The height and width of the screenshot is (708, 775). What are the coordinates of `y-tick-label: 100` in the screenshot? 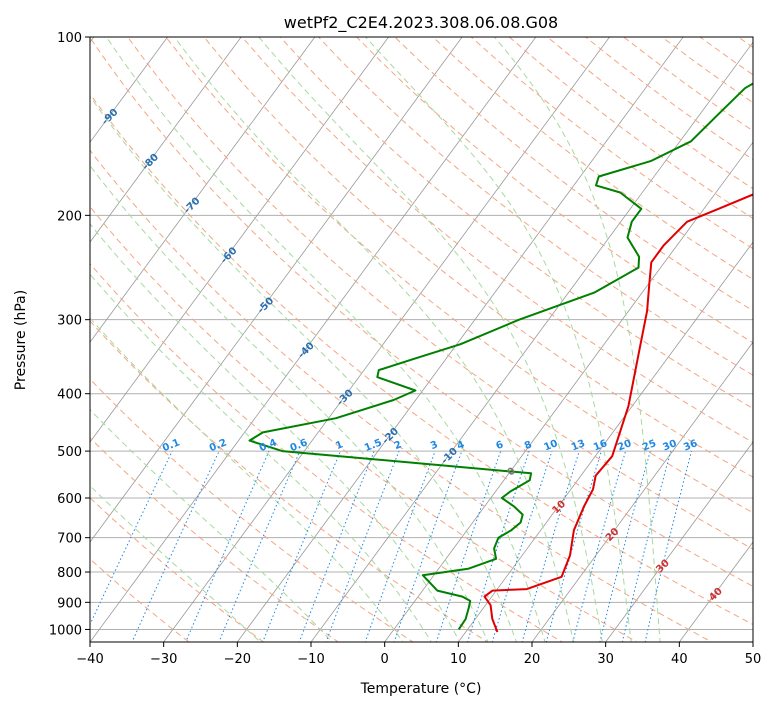 It's located at (69, 38).